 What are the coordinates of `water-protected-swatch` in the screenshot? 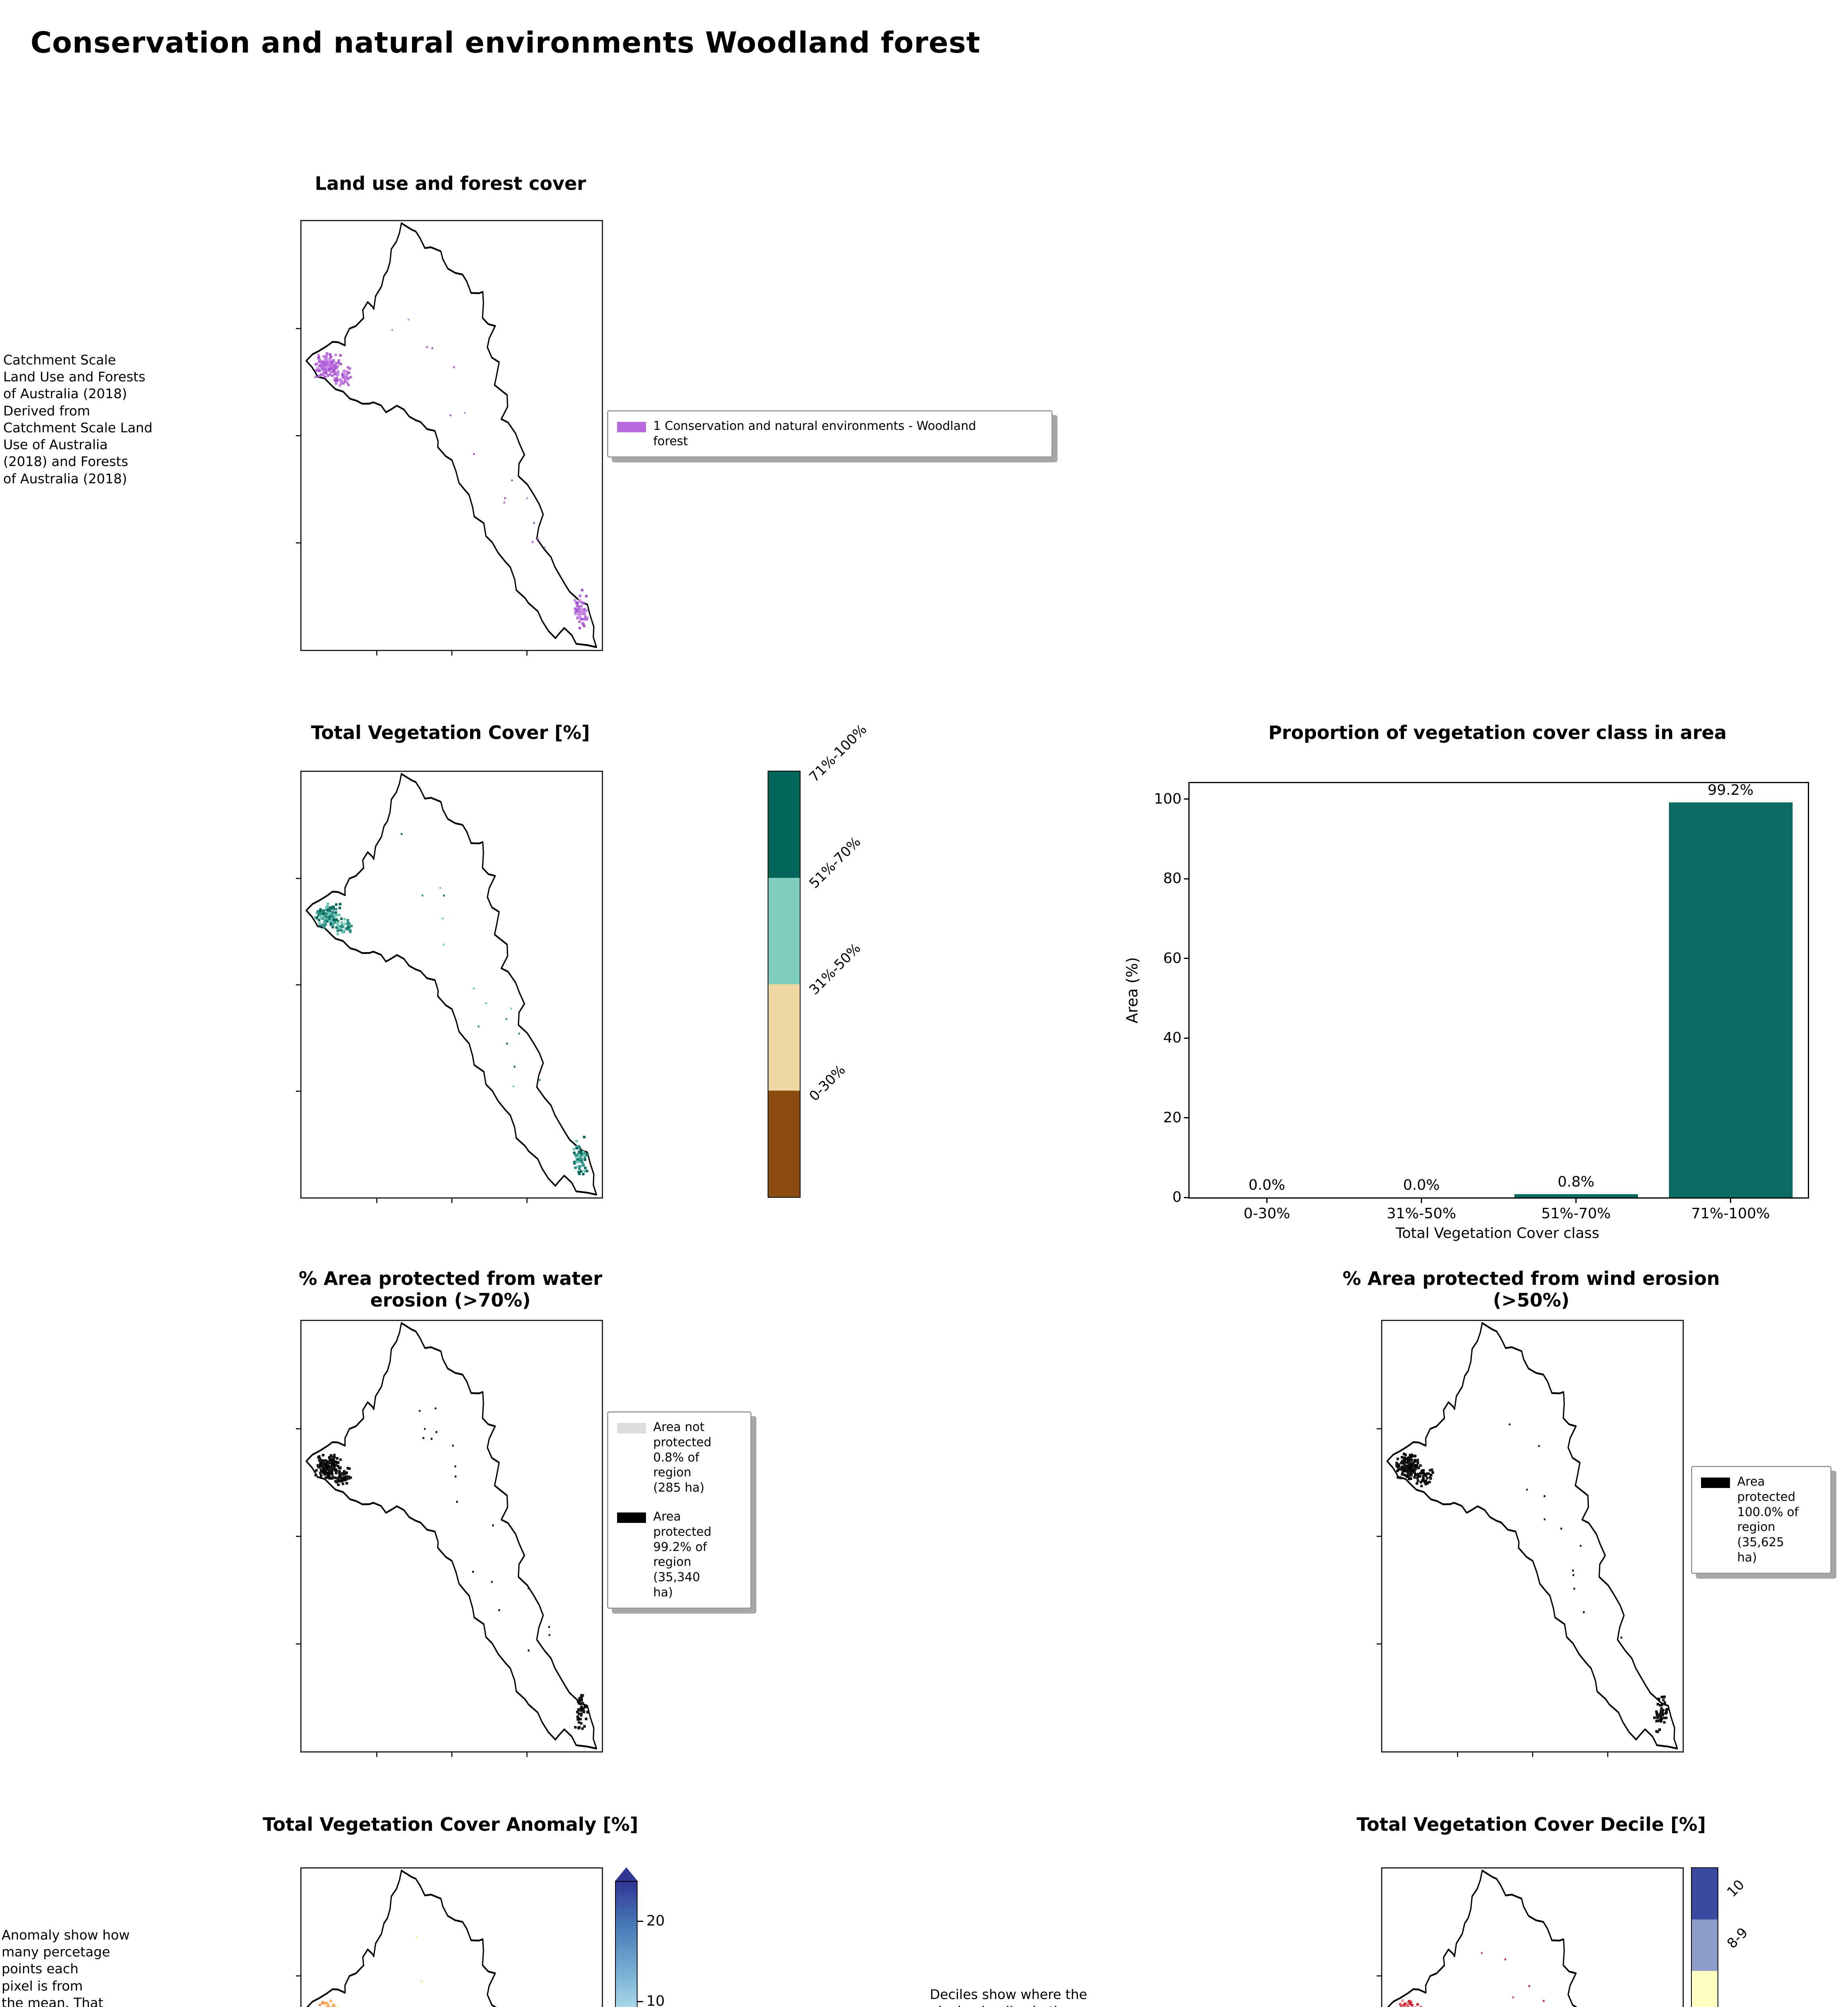 It's located at (631, 1517).